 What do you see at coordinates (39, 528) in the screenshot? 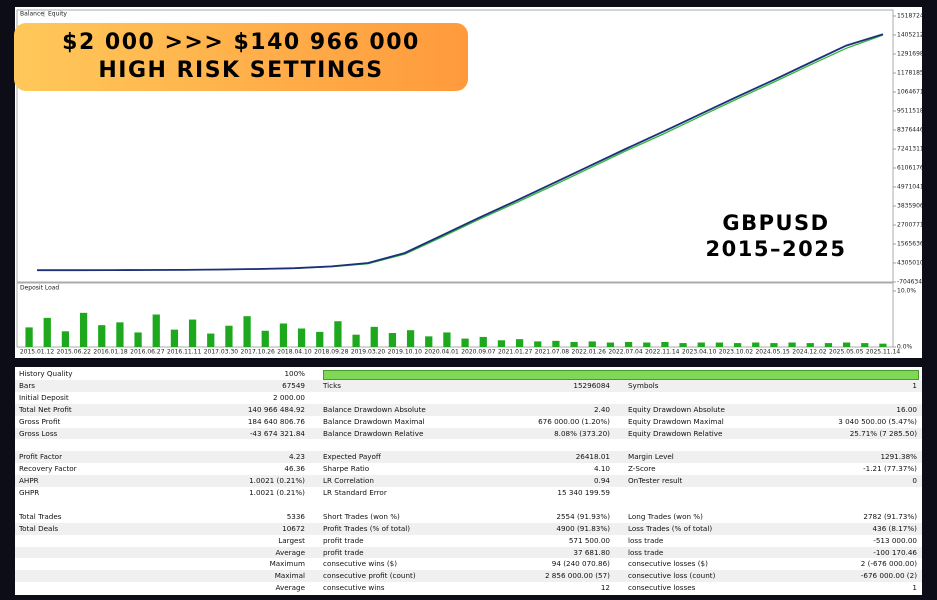
I see `stat-label: Total Deals` at bounding box center [39, 528].